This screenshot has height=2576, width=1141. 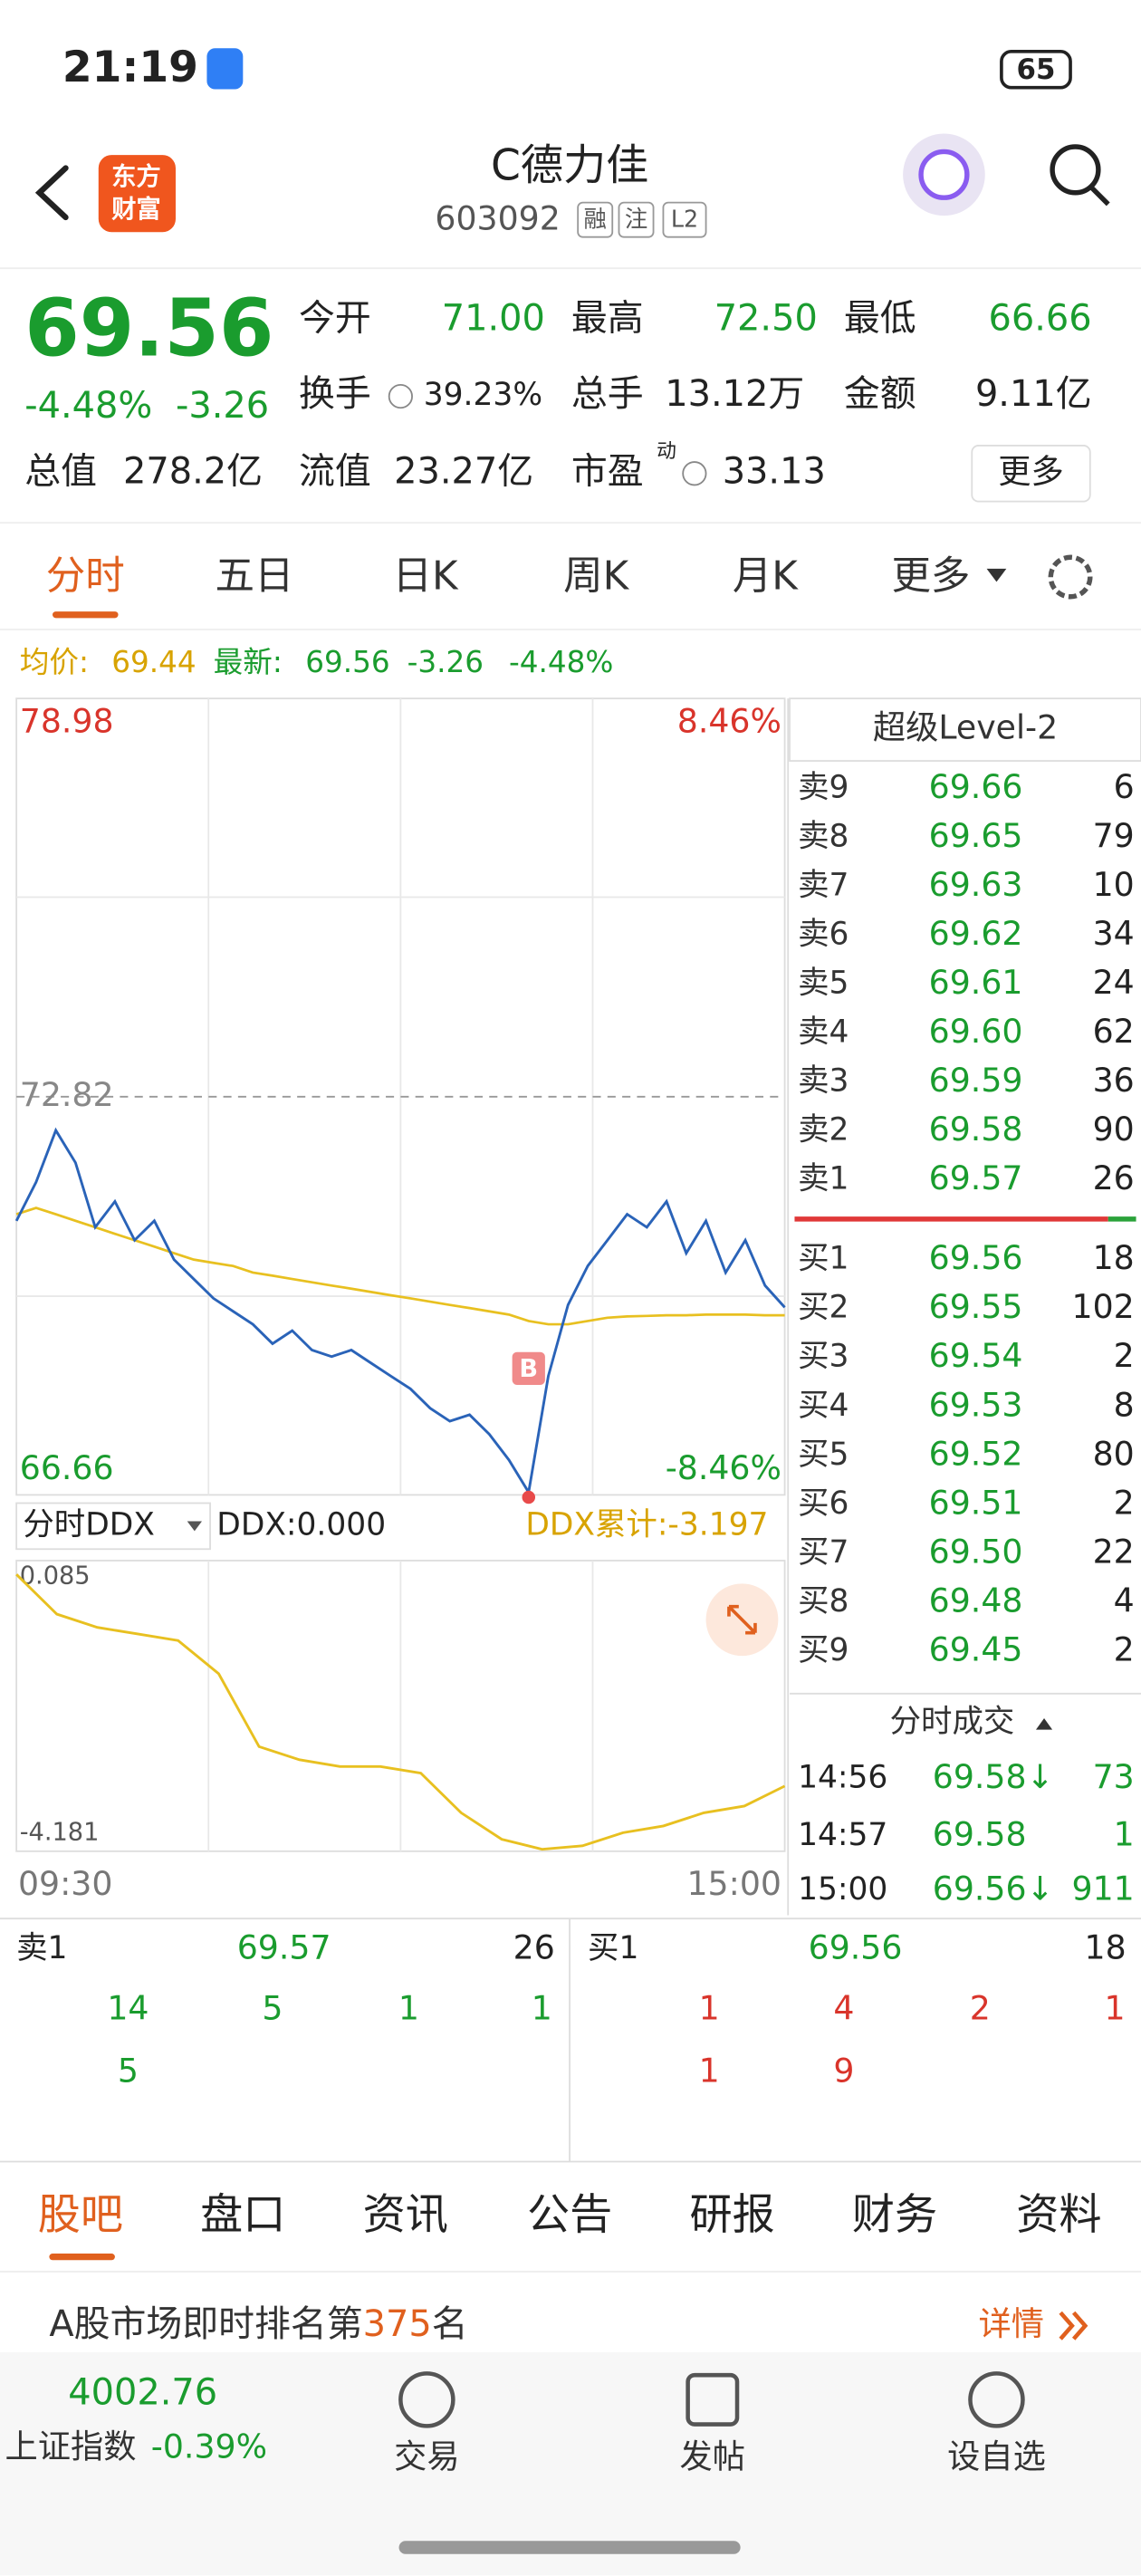 What do you see at coordinates (742, 1619) in the screenshot?
I see `expand-icon` at bounding box center [742, 1619].